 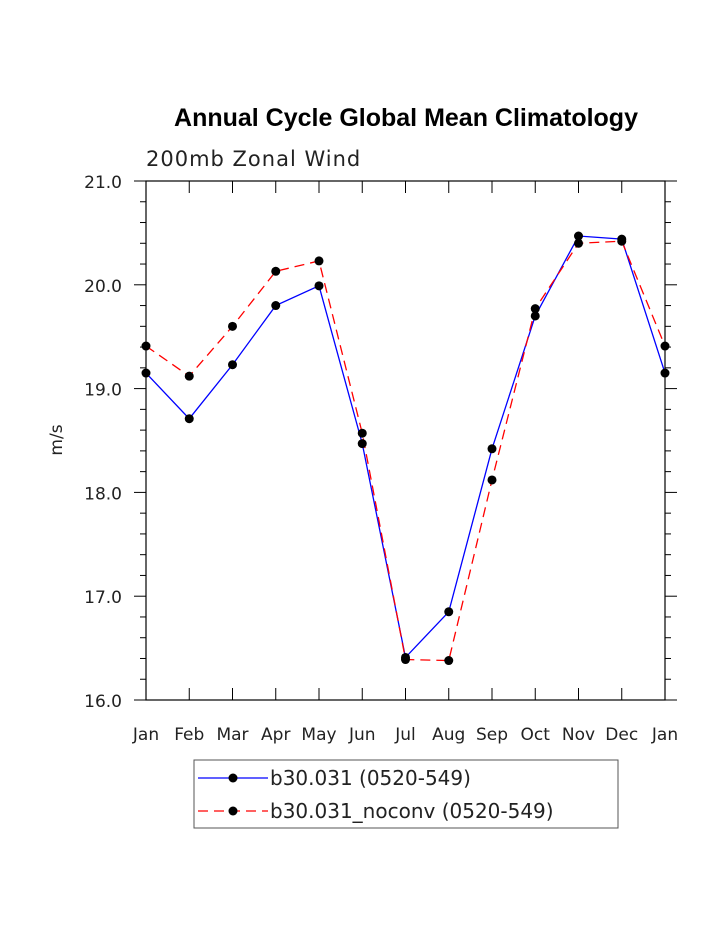 What do you see at coordinates (370, 778) in the screenshot?
I see `legend-label-0: b30.031 (0520-549)` at bounding box center [370, 778].